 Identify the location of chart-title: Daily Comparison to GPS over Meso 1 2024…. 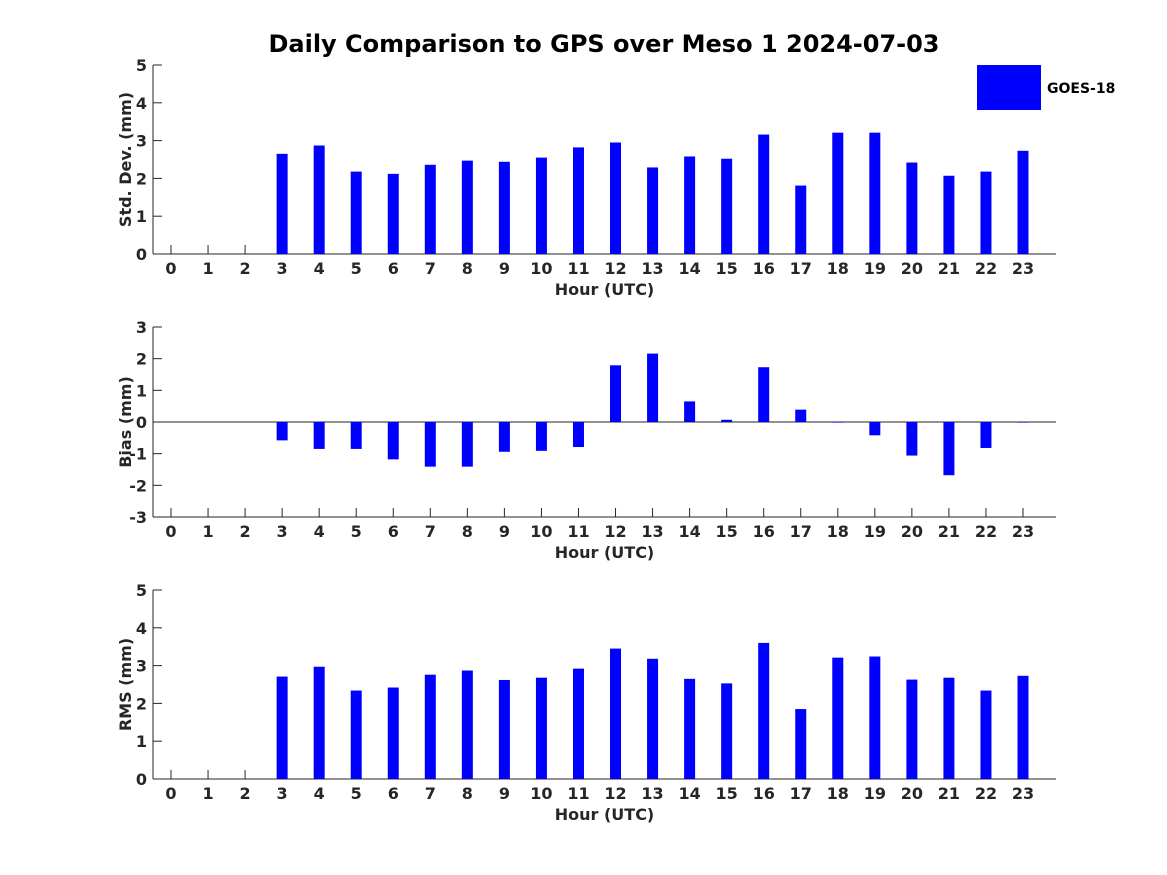
(603, 44).